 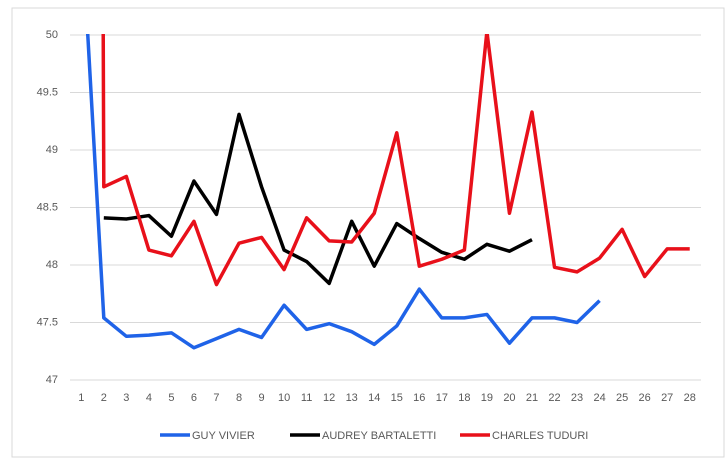 What do you see at coordinates (352, 398) in the screenshot?
I see `x-tick-label: 13` at bounding box center [352, 398].